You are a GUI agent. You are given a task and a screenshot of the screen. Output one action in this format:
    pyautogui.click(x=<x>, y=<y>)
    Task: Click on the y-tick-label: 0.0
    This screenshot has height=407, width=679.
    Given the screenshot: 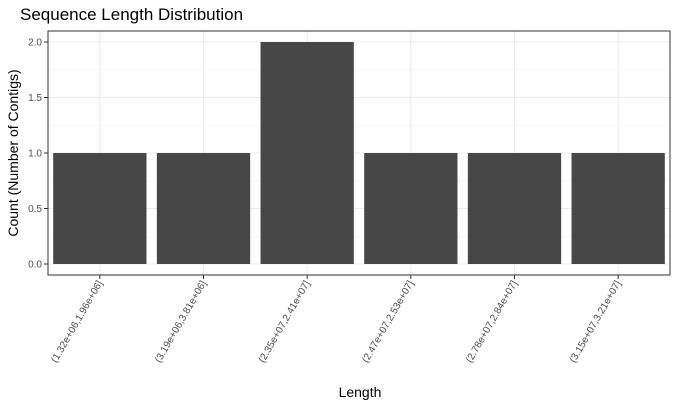 What is the action you would take?
    pyautogui.click(x=35, y=265)
    